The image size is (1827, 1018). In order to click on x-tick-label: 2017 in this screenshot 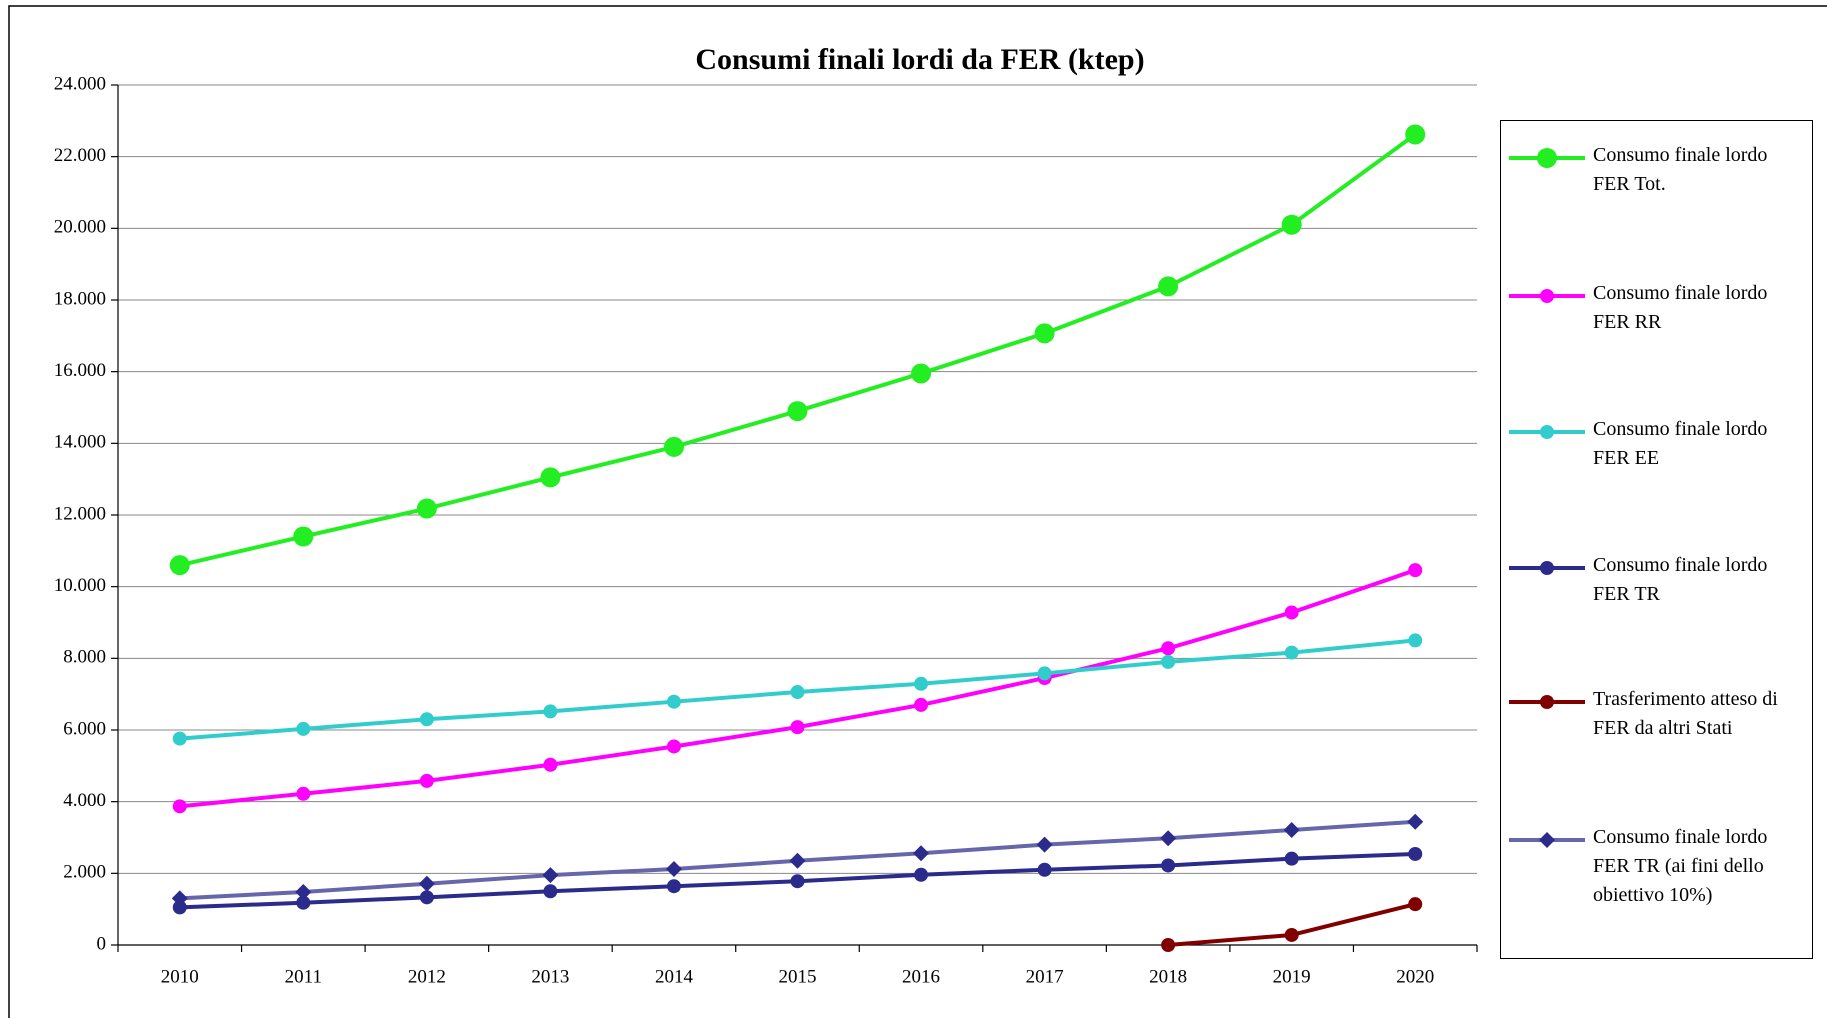, I will do `click(1045, 976)`.